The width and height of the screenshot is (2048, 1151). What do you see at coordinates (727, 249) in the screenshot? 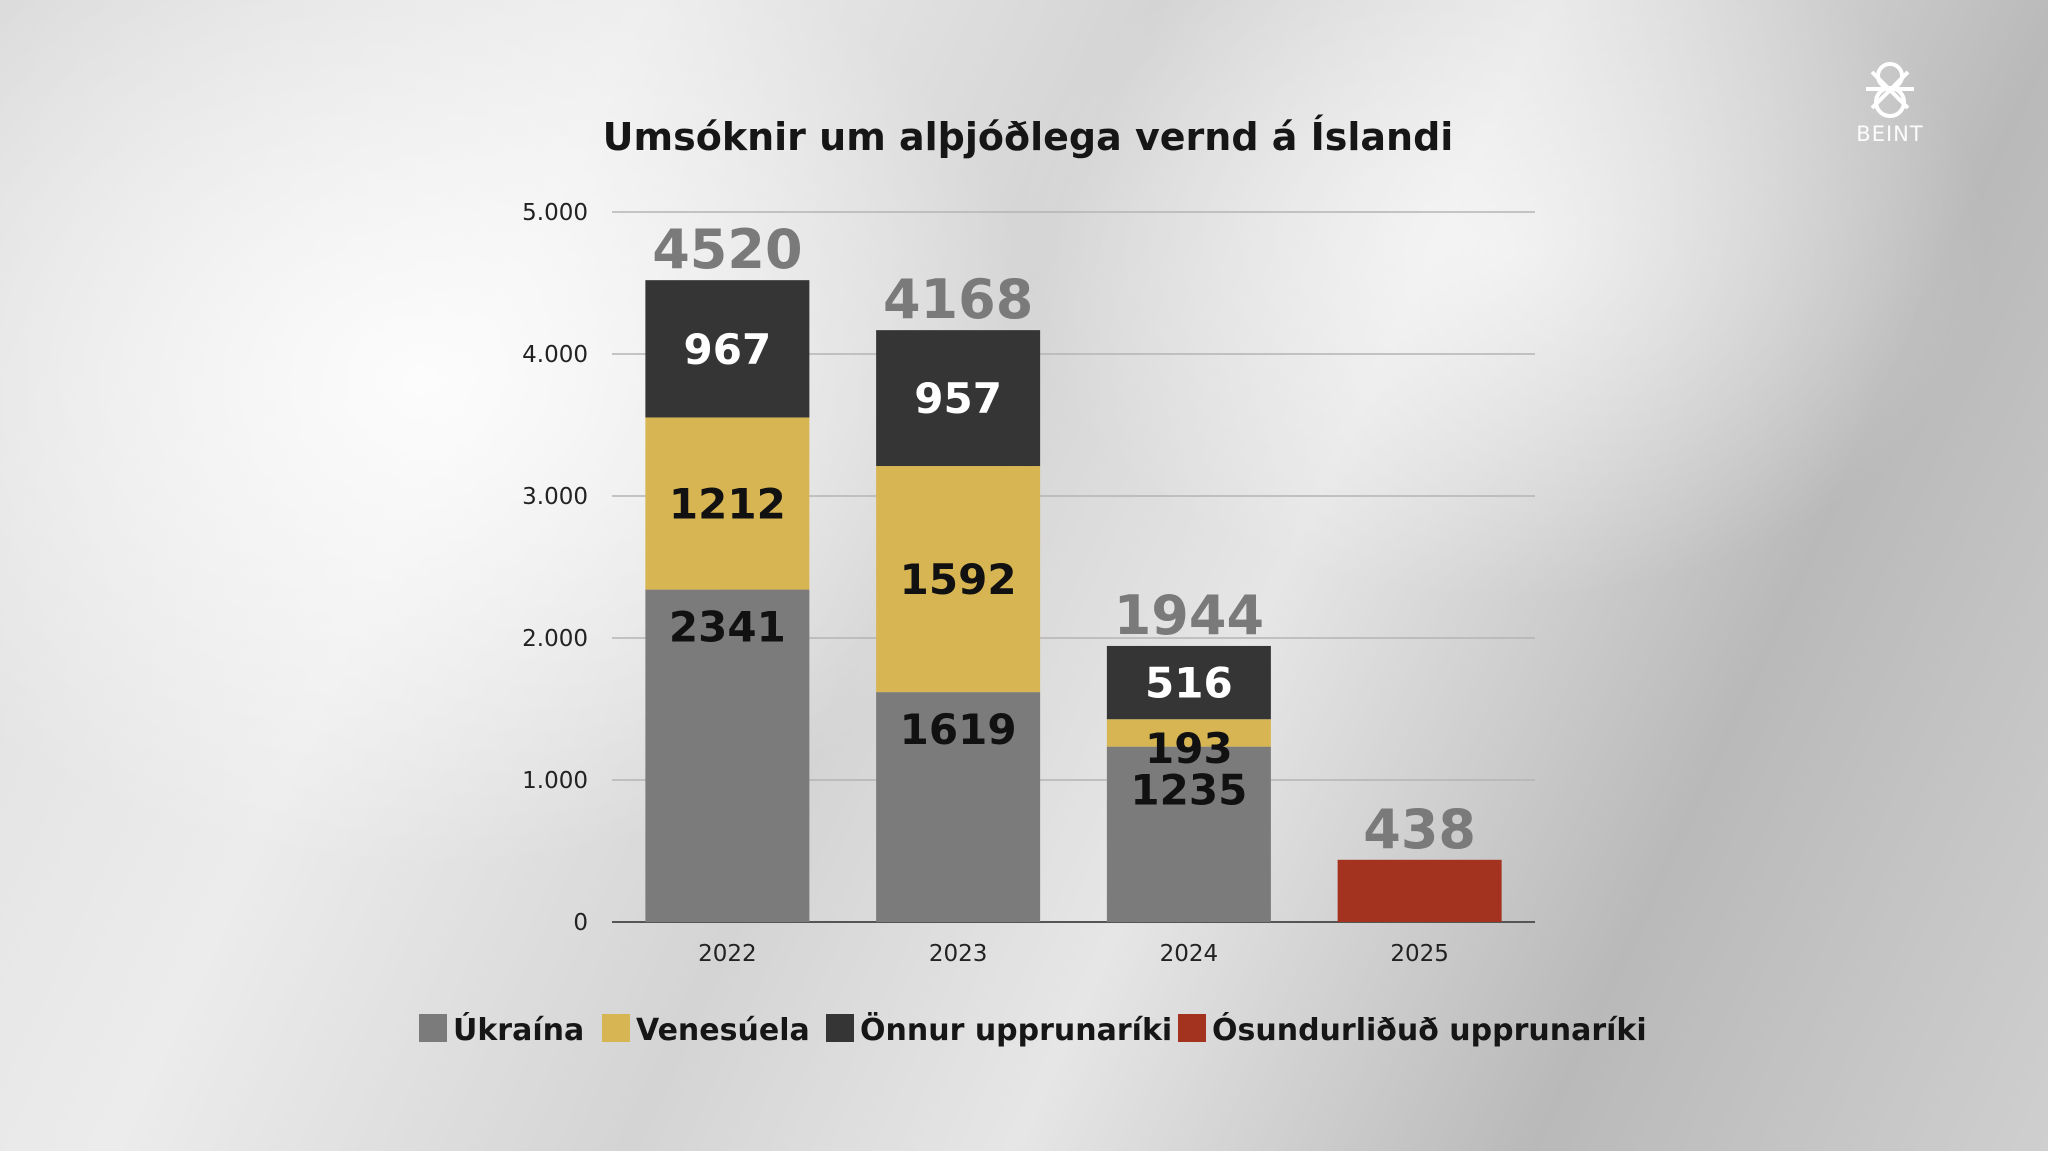
I see `total-value-label: 4520` at bounding box center [727, 249].